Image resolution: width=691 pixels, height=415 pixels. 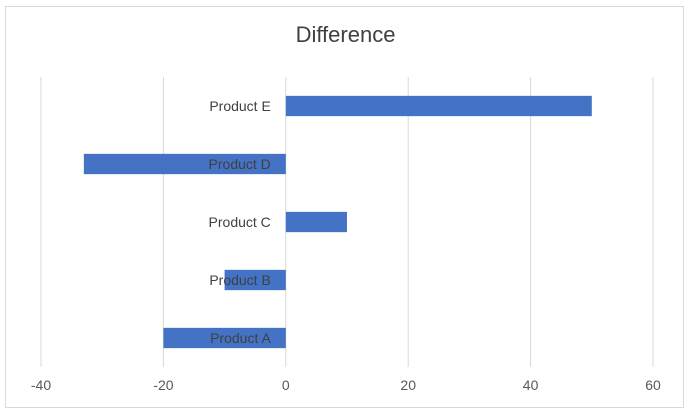 What do you see at coordinates (408, 385) in the screenshot?
I see `x-tick-label: 20` at bounding box center [408, 385].